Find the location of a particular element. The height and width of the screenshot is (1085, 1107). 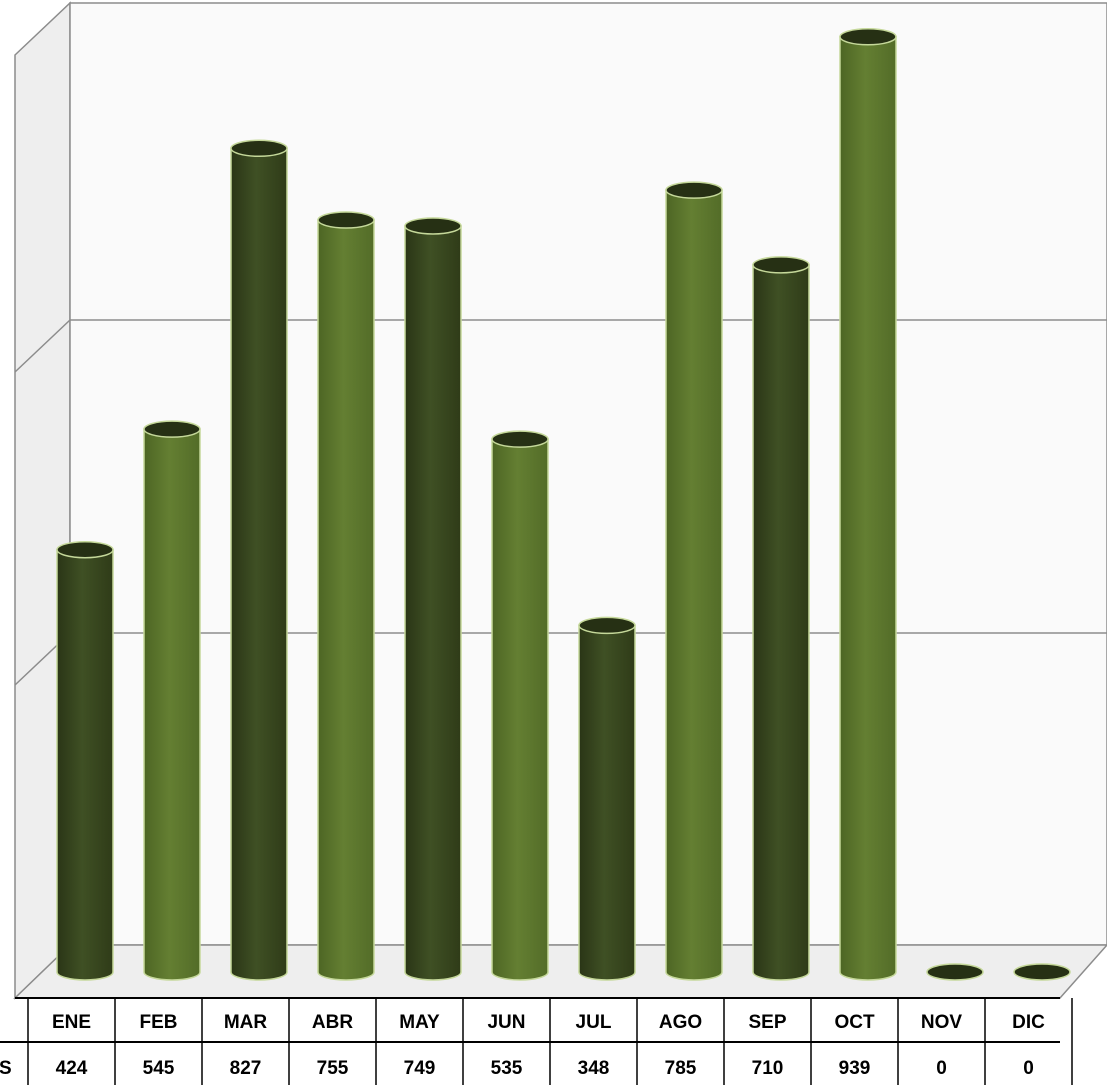

gridline-side is located at coordinates (42, 346).